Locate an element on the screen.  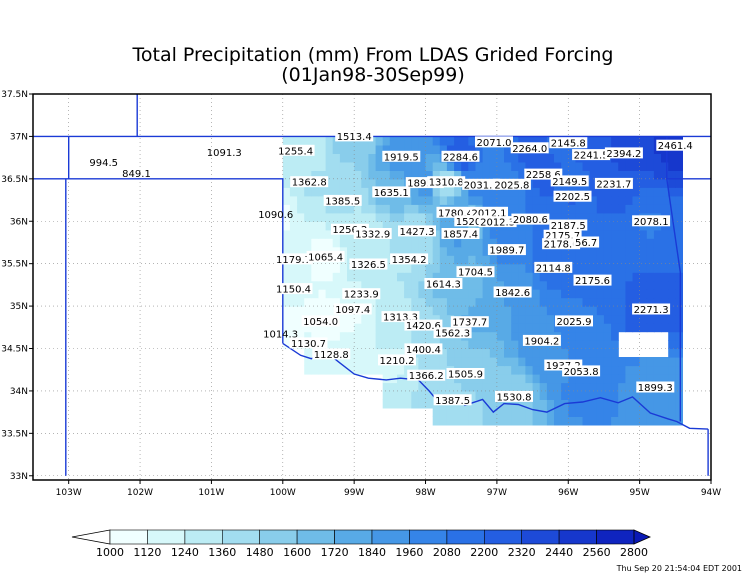
station-value: 2187.5 is located at coordinates (568, 226).